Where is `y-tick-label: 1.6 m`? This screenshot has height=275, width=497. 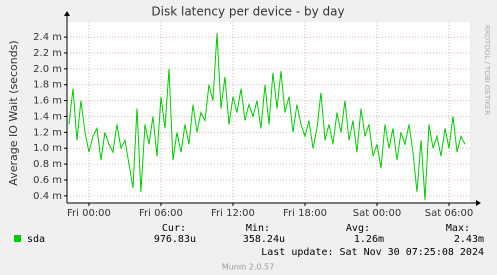
y-tick-label: 1.6 m is located at coordinates (47, 101).